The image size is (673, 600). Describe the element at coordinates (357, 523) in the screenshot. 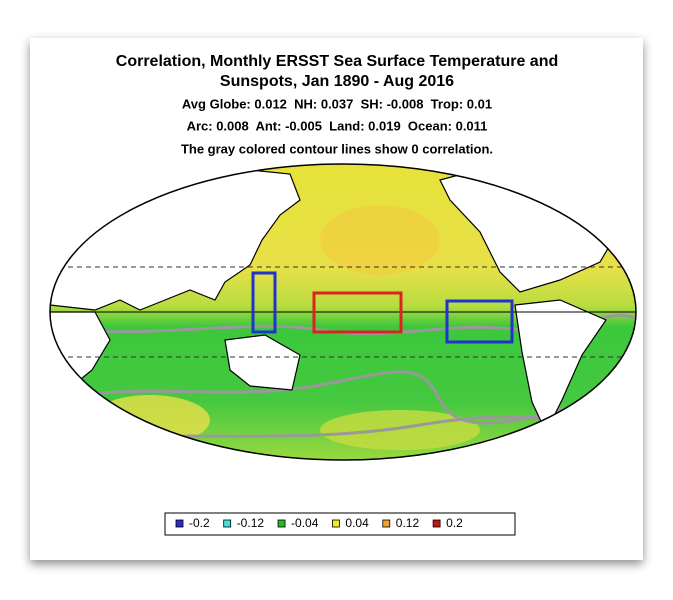

I see `legend-label: 0.04` at that location.